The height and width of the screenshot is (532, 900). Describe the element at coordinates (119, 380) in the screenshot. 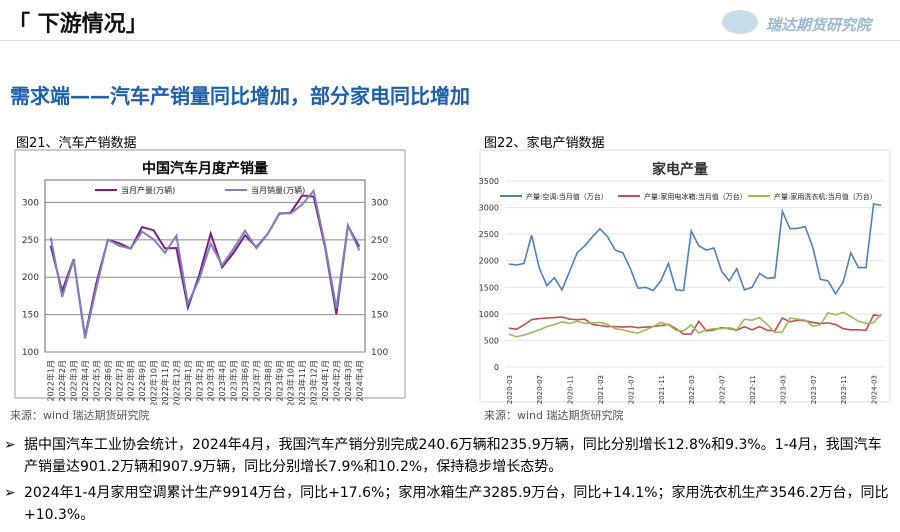

I see `x-tick-label: 2022年7月` at that location.